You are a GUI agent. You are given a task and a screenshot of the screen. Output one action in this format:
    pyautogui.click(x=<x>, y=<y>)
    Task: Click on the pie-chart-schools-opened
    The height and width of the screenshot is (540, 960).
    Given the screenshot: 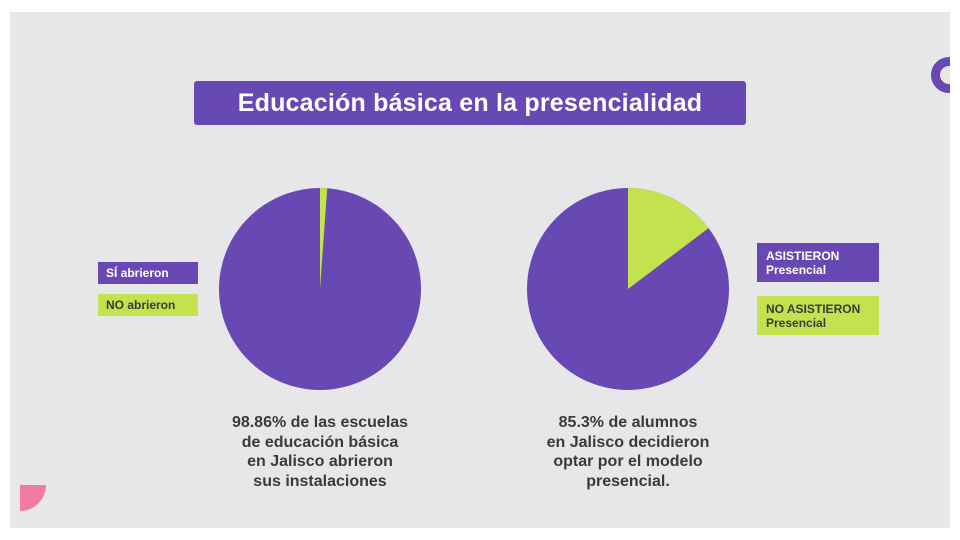 What is the action you would take?
    pyautogui.click(x=320, y=289)
    